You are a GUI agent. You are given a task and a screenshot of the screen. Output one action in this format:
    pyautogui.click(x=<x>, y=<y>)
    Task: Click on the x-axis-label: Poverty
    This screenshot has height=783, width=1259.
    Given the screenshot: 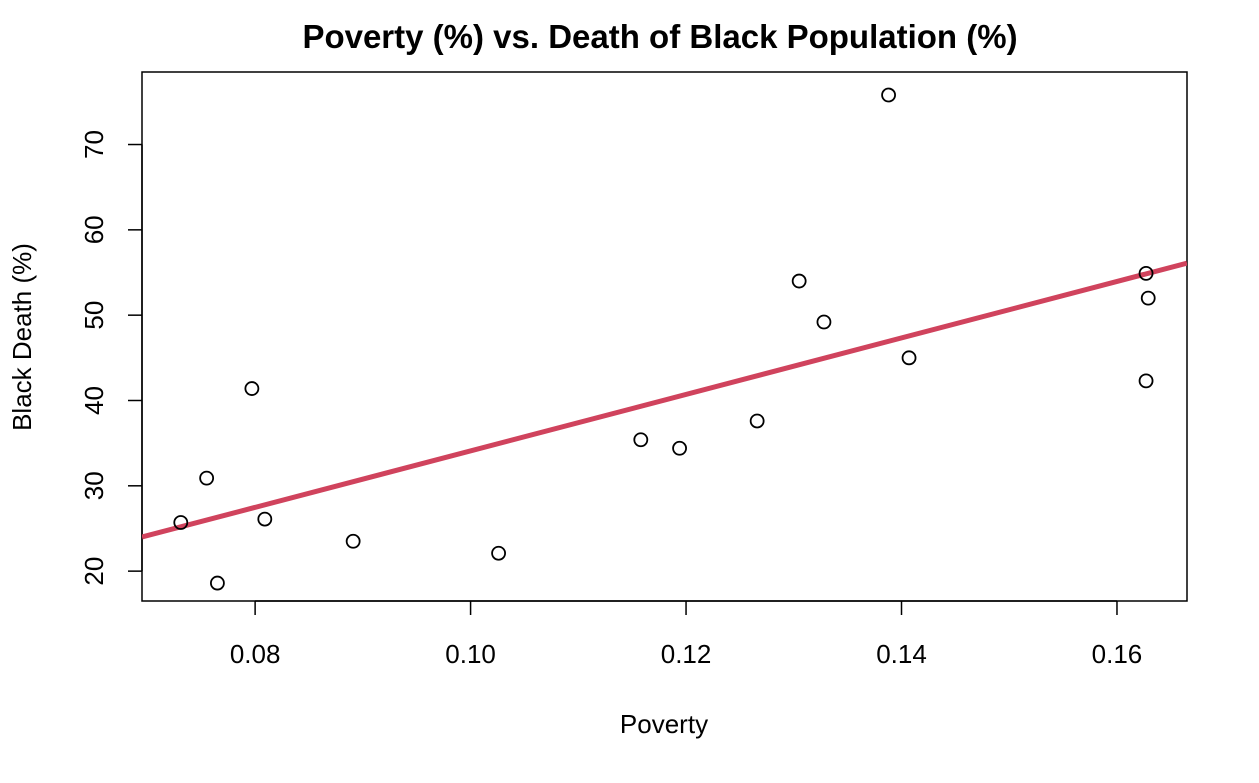 What is the action you would take?
    pyautogui.click(x=664, y=724)
    